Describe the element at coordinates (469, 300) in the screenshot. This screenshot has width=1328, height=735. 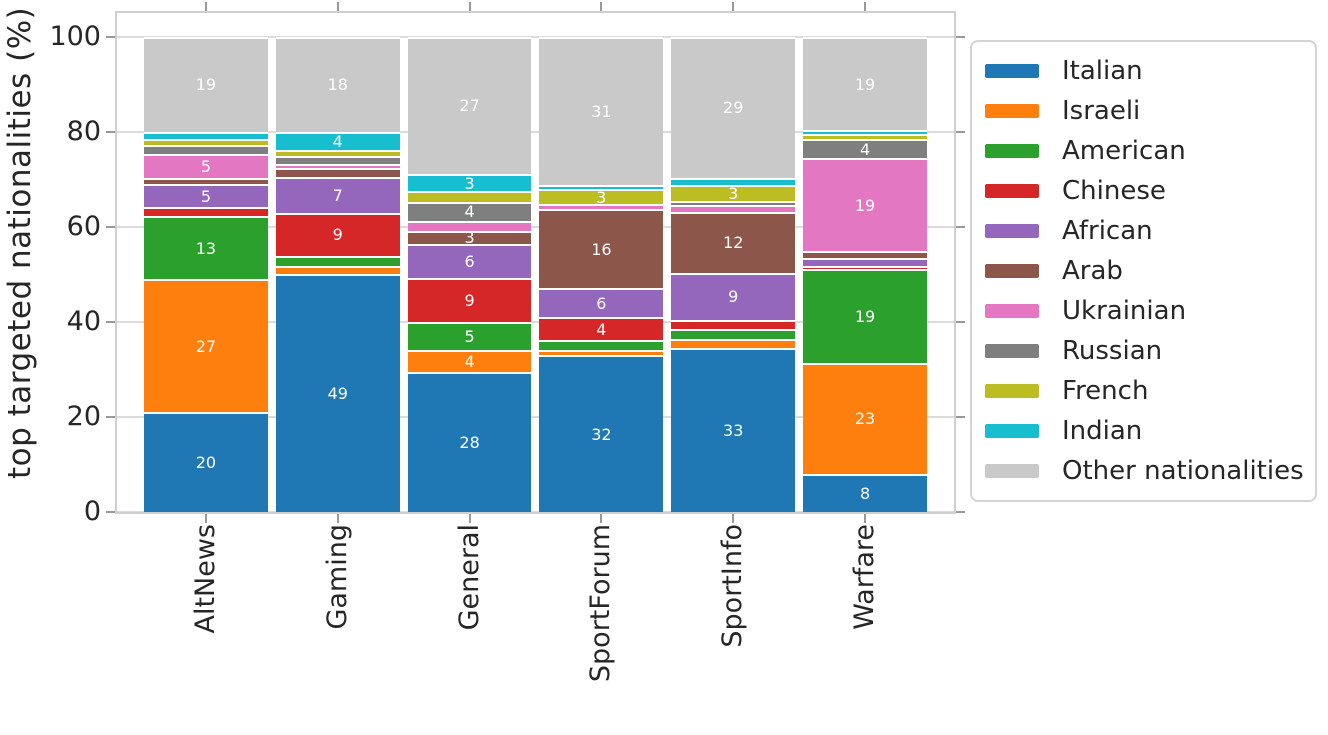
I see `bar-segment-general-chinese: 9` at that location.